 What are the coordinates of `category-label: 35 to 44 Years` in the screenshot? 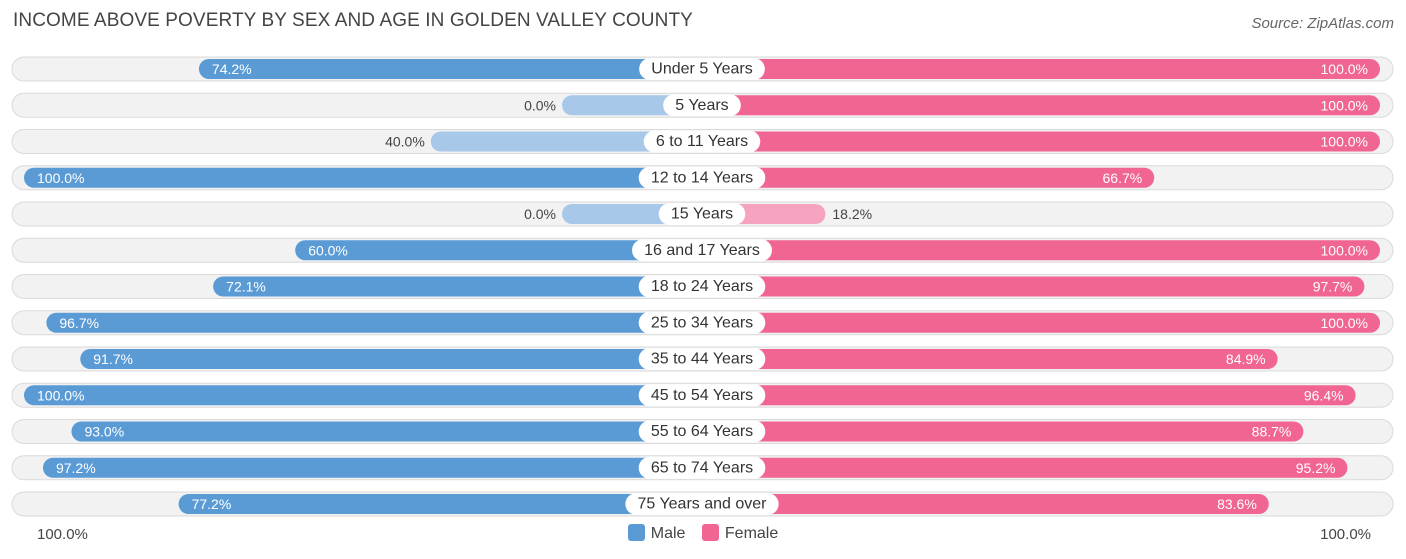 It's located at (702, 359).